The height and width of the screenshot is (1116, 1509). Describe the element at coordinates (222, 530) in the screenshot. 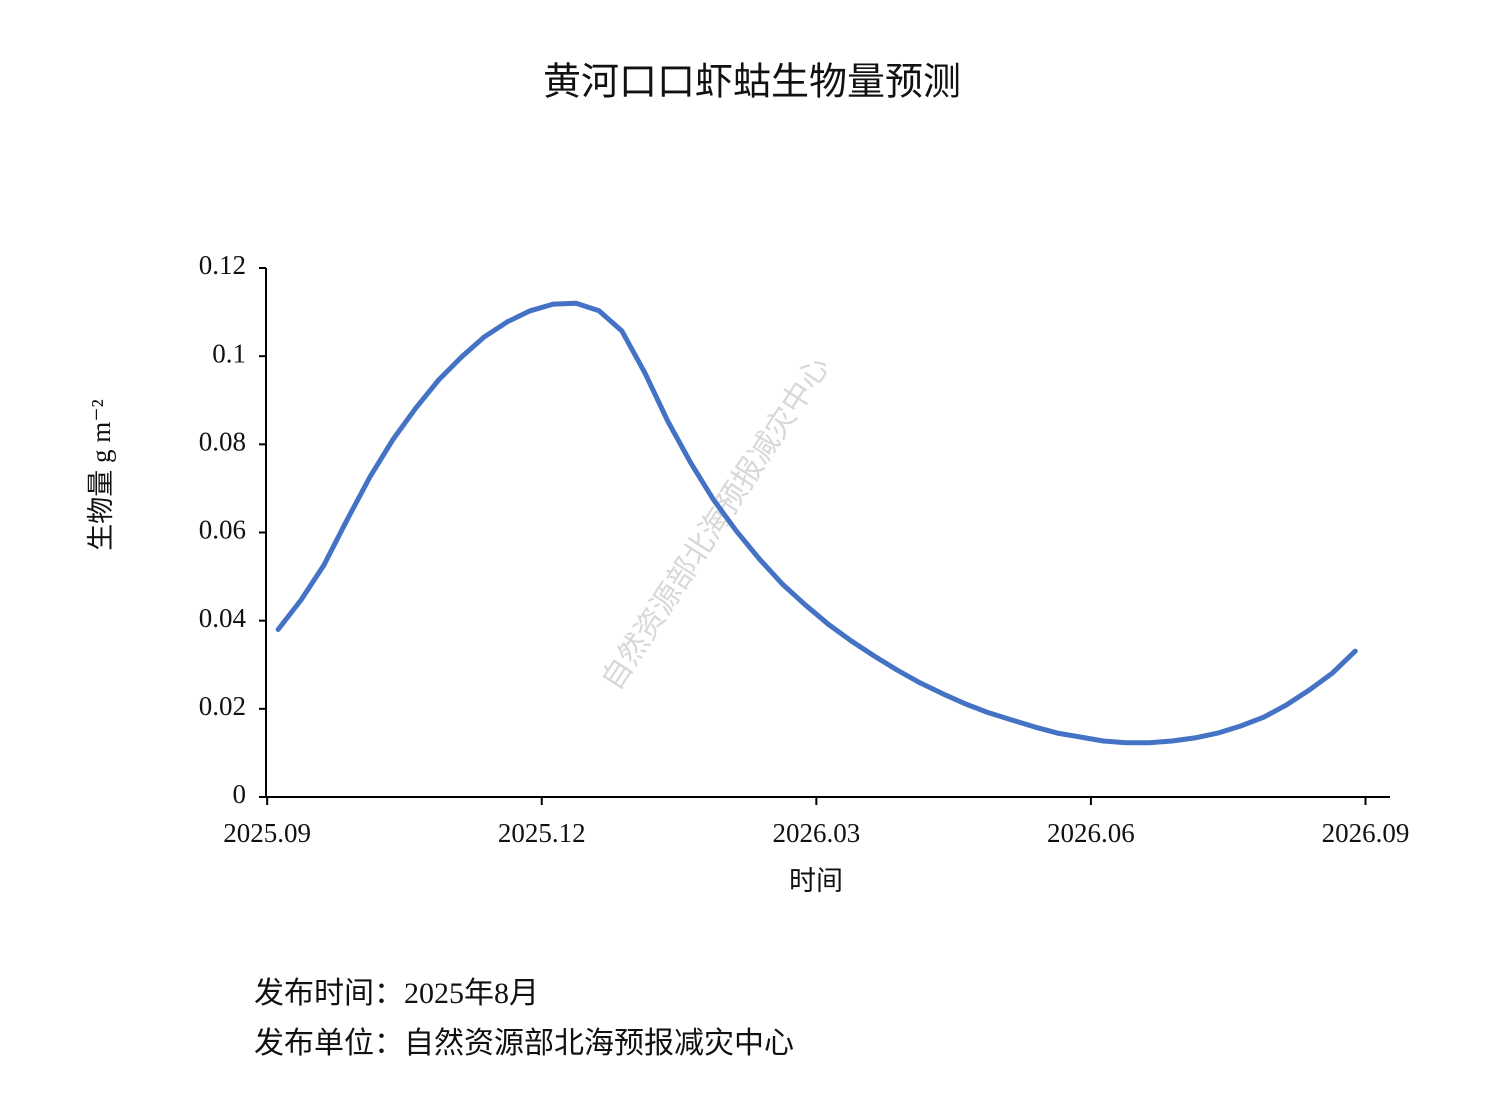

I see `y-tick-label: 0.06` at that location.